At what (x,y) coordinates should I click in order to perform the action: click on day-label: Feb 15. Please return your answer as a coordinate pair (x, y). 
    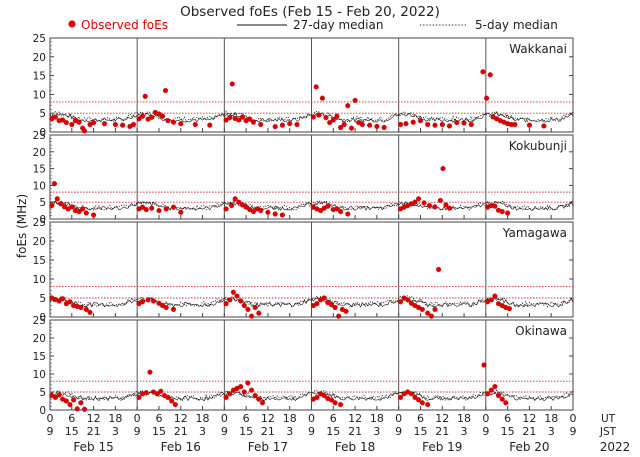
    Looking at the image, I should click on (93, 447).